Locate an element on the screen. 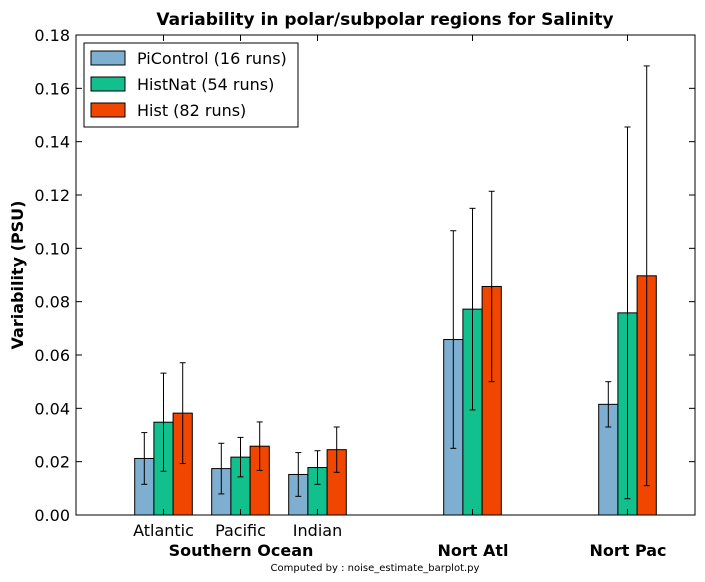 This screenshot has height=582, width=705. footer-text: Computed by : noise_estimate_barplot.py is located at coordinates (375, 568).